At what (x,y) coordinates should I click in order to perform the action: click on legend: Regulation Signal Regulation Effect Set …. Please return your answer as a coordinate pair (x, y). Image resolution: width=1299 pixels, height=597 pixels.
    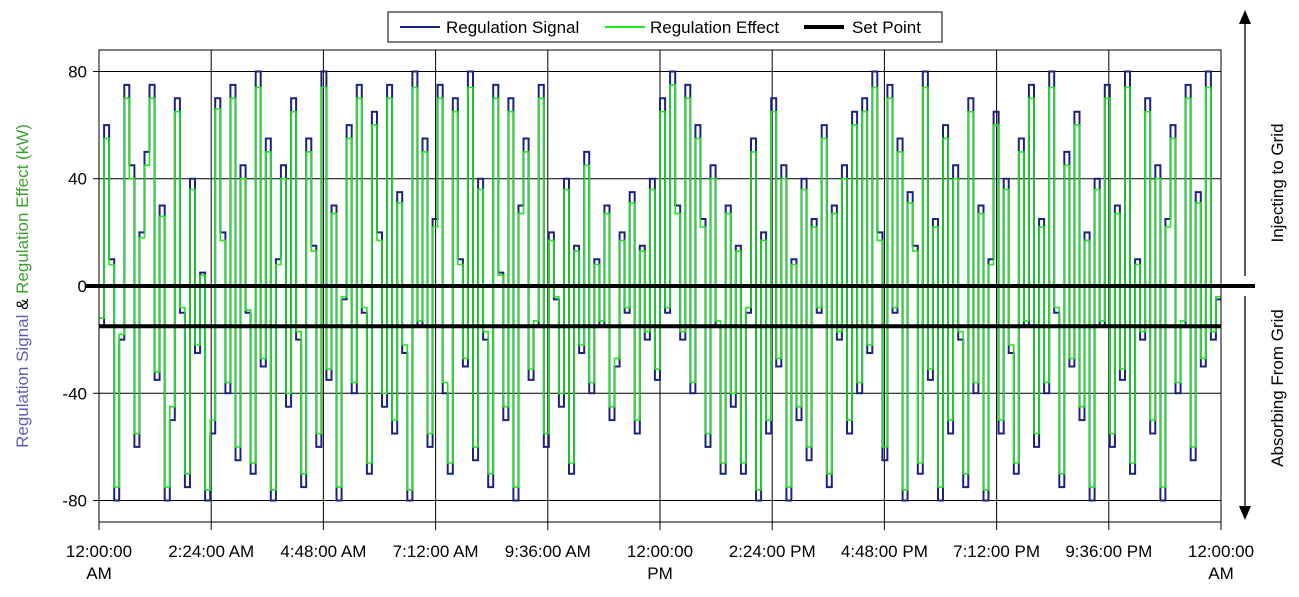
    Looking at the image, I should click on (665, 27).